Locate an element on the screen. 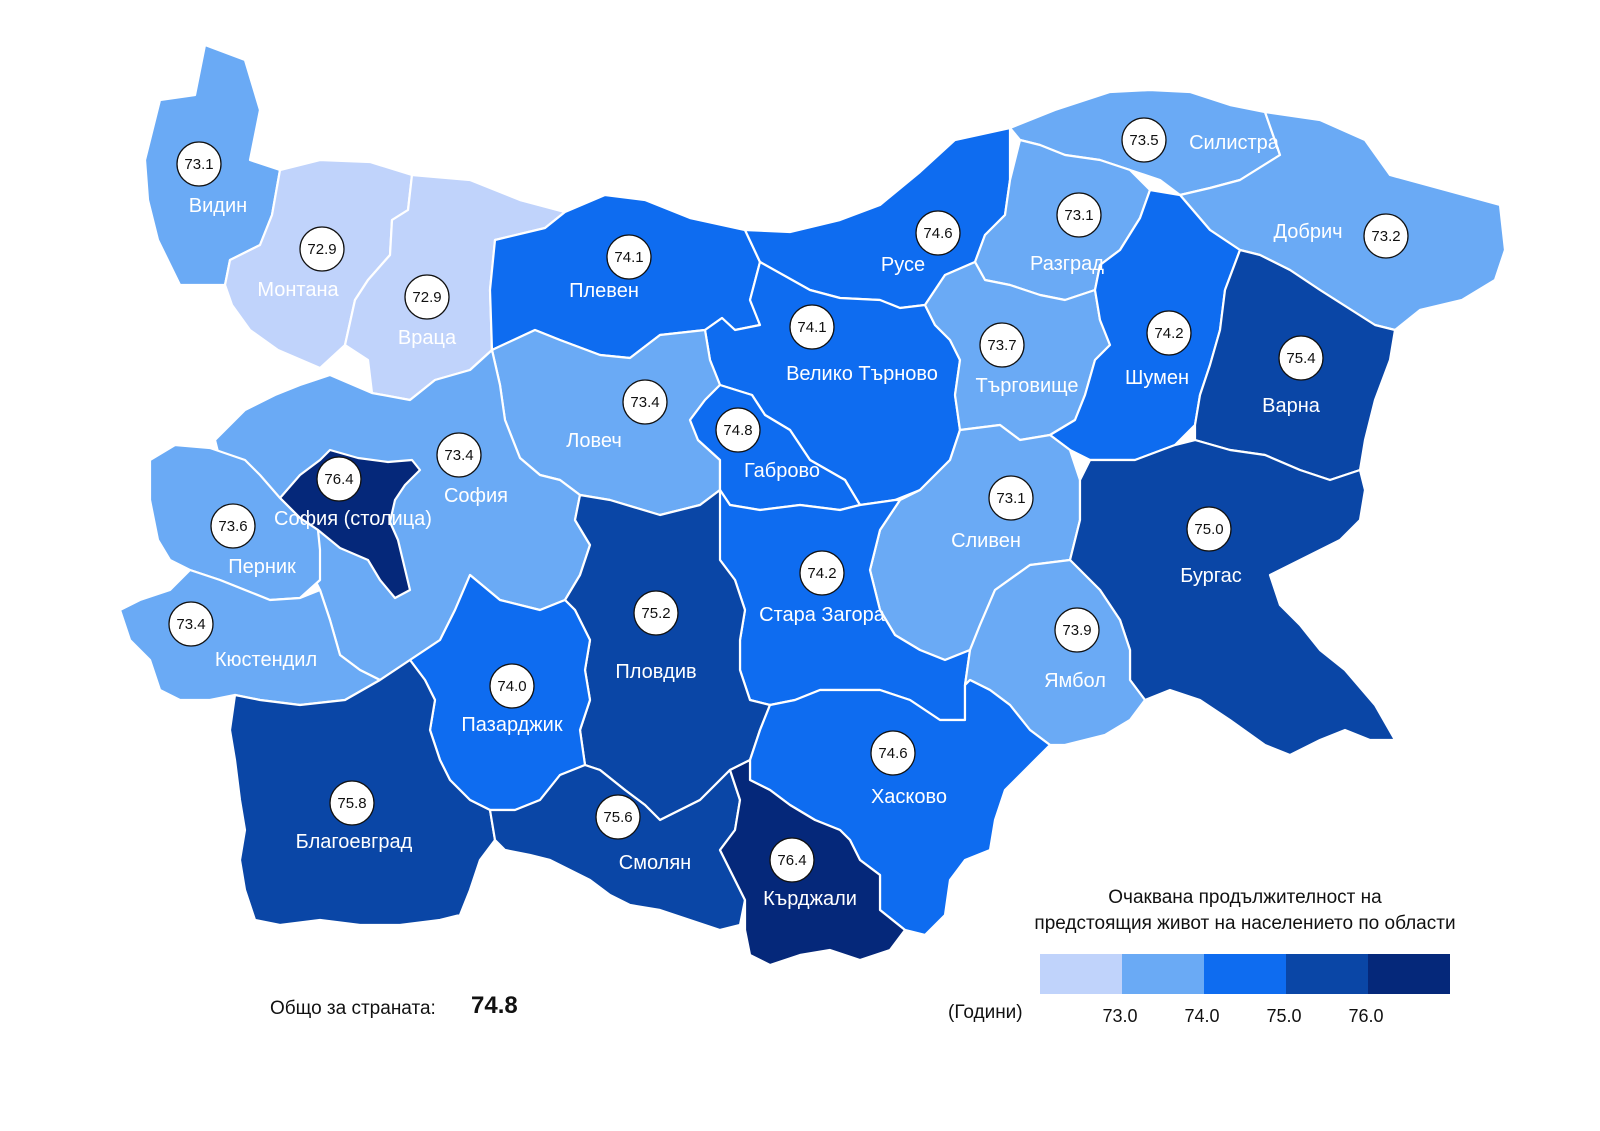  value-badge-blagoevgrad: 75.8 is located at coordinates (352, 803).